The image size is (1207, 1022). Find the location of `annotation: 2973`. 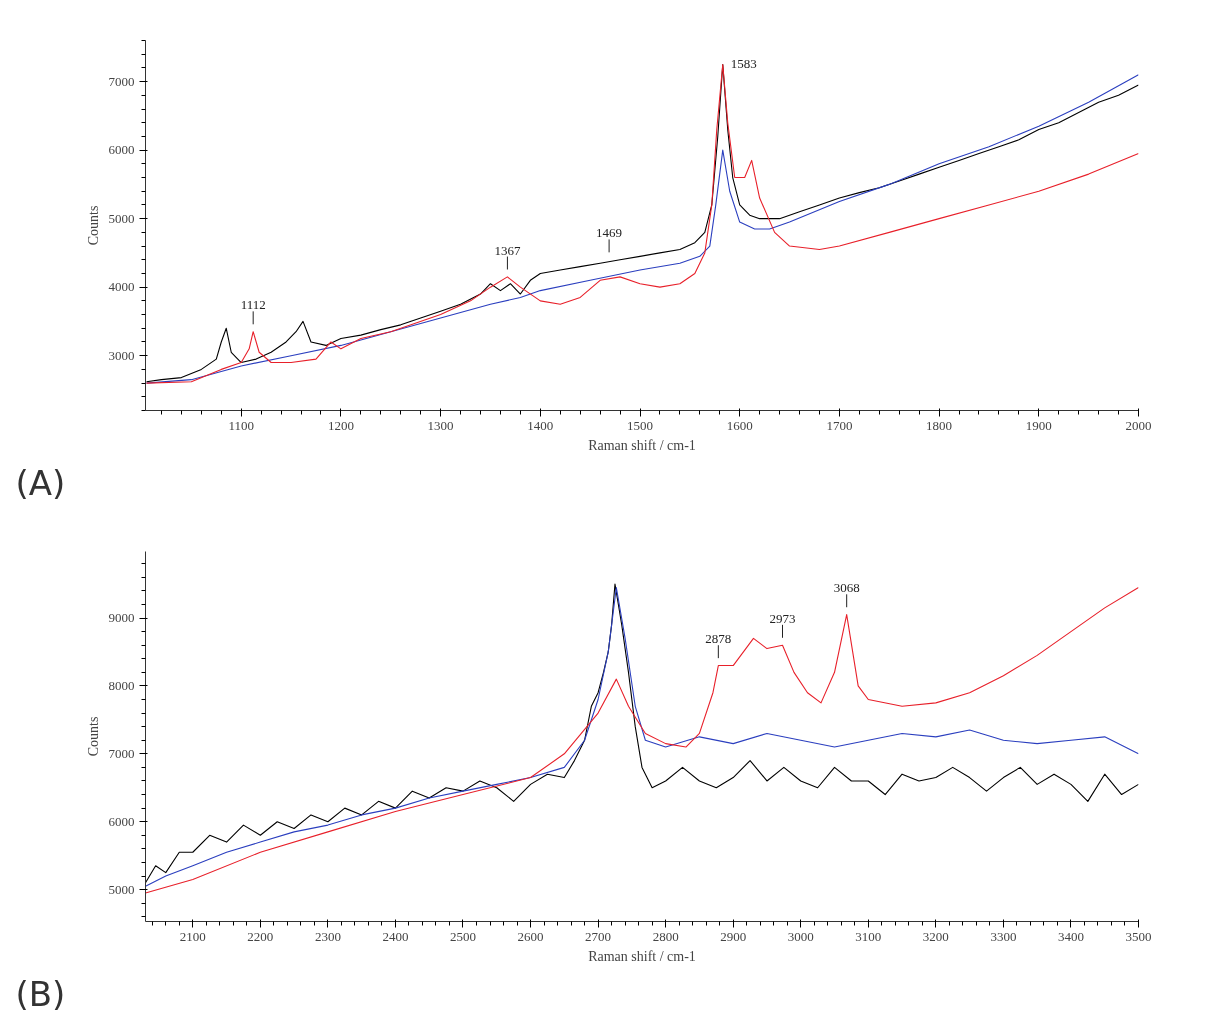

annotation: 2973 is located at coordinates (782, 618).